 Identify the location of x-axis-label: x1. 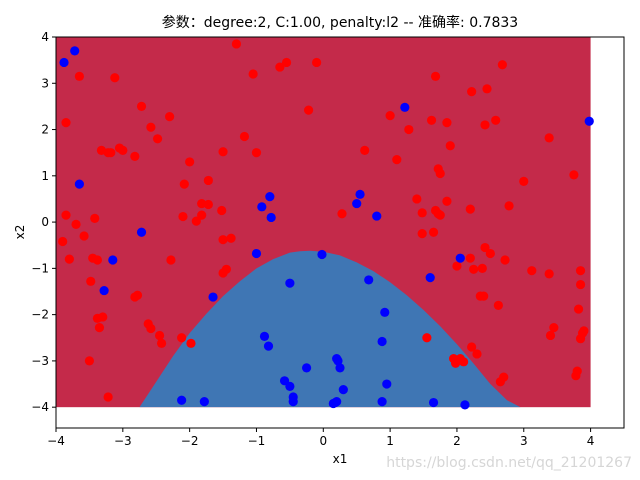
(340, 459).